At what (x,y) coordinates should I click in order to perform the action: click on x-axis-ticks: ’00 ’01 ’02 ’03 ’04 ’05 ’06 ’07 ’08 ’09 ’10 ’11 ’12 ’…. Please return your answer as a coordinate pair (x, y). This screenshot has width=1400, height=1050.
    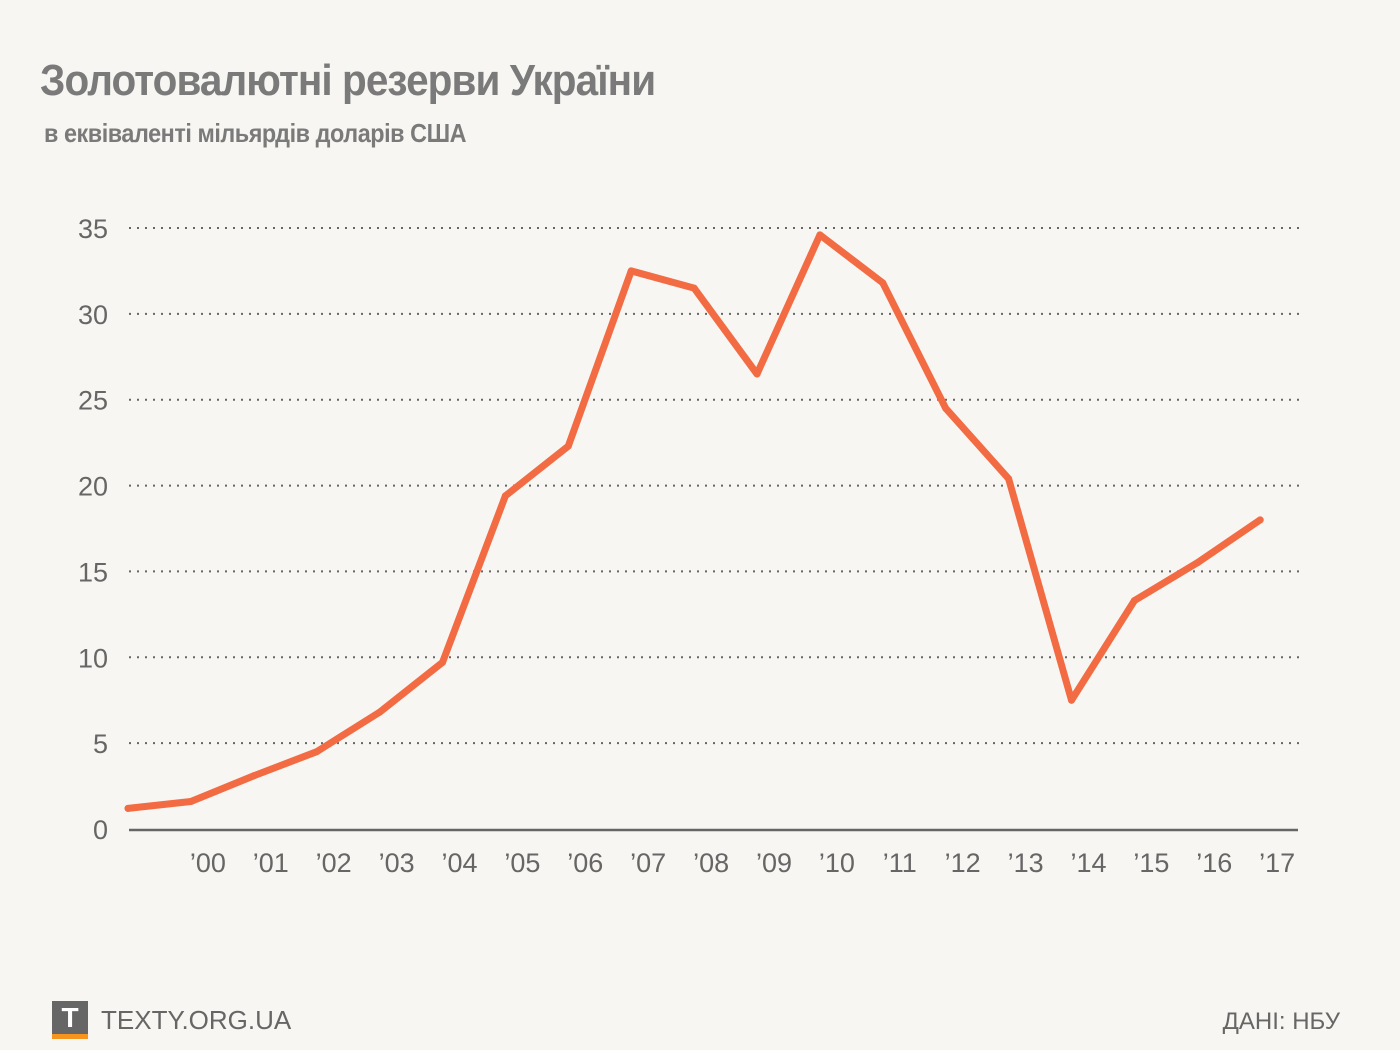
    Looking at the image, I should click on (742, 863).